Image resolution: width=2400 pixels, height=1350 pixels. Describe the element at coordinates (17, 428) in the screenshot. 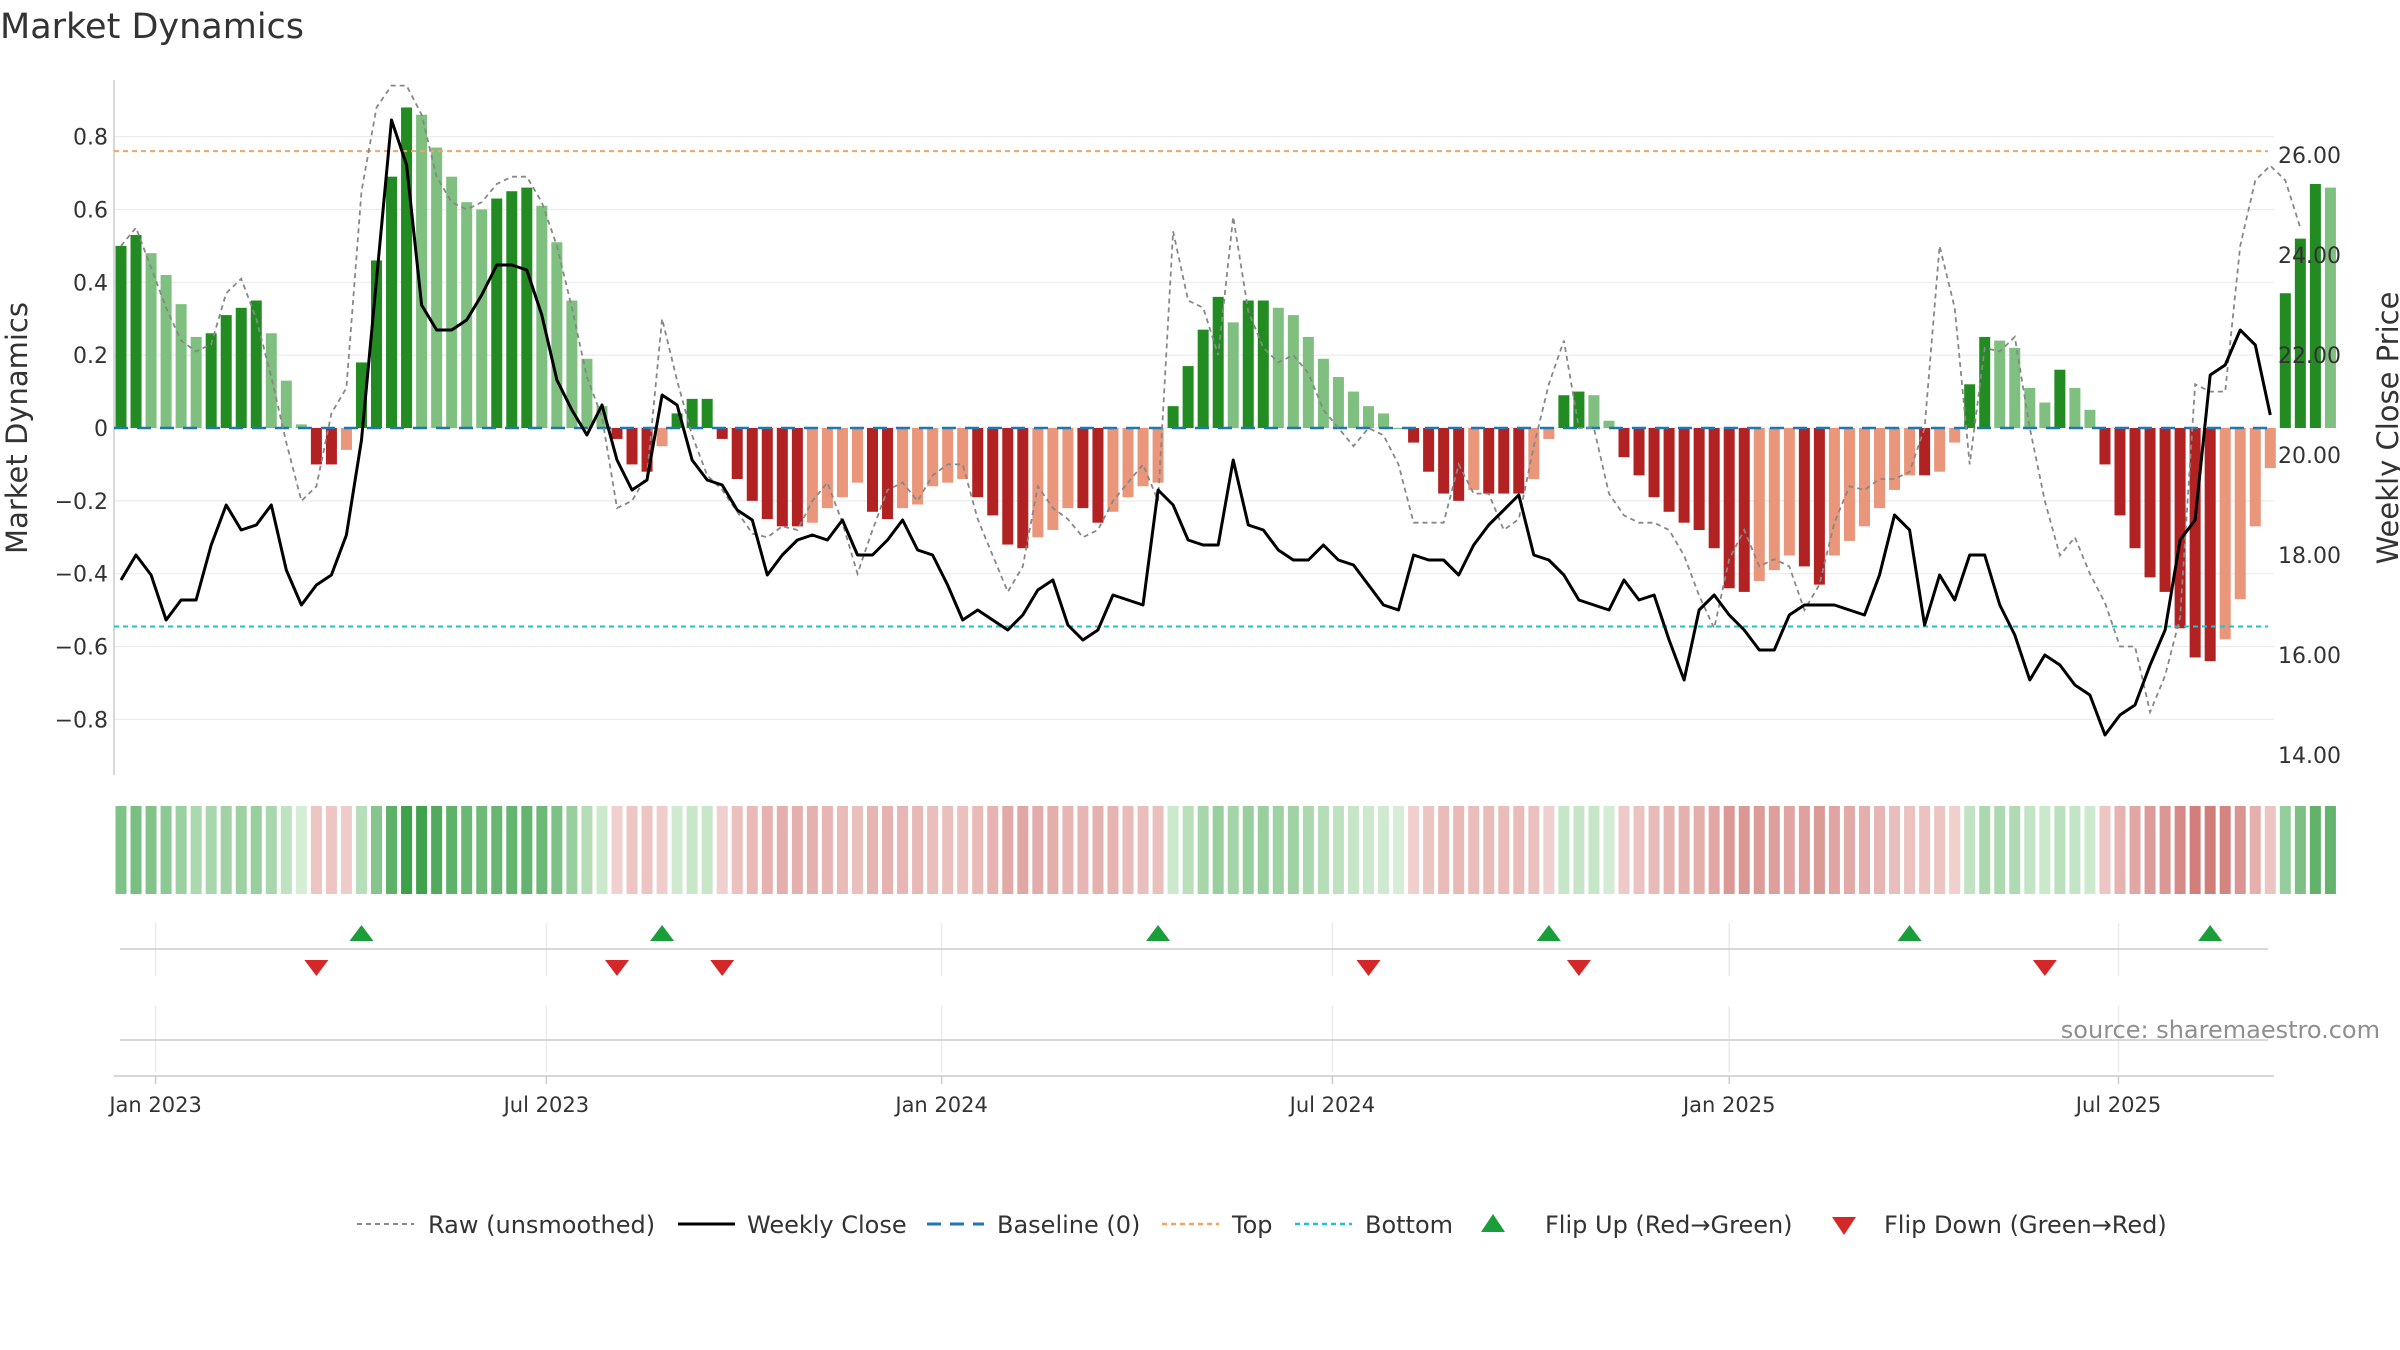

I see `y-axis-label: Market Dynamics` at that location.